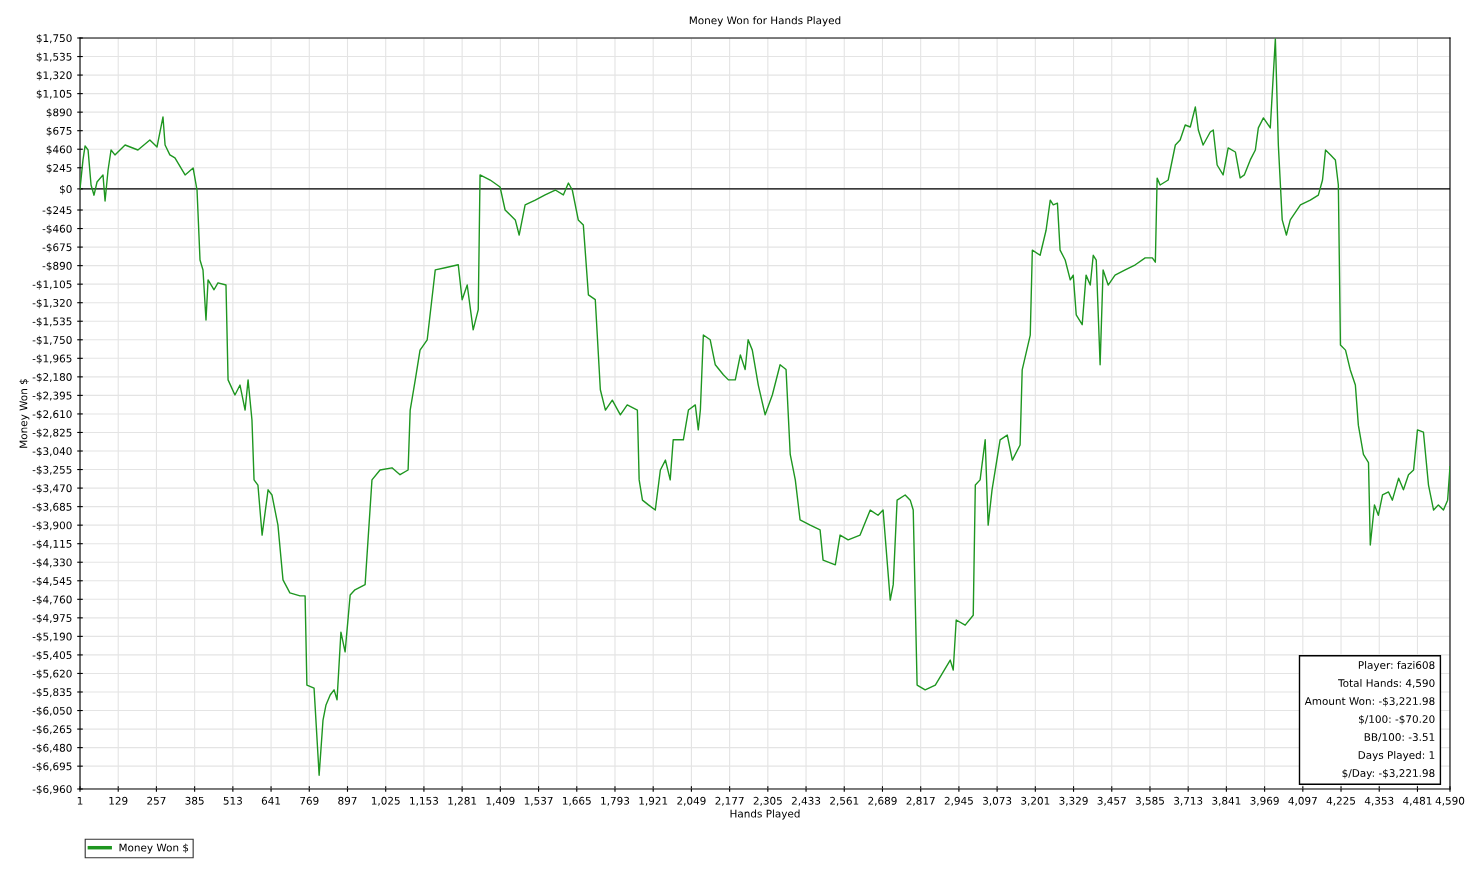 The image size is (1472, 875). What do you see at coordinates (997, 801) in the screenshot?
I see `x-tick-label: 3,073` at bounding box center [997, 801].